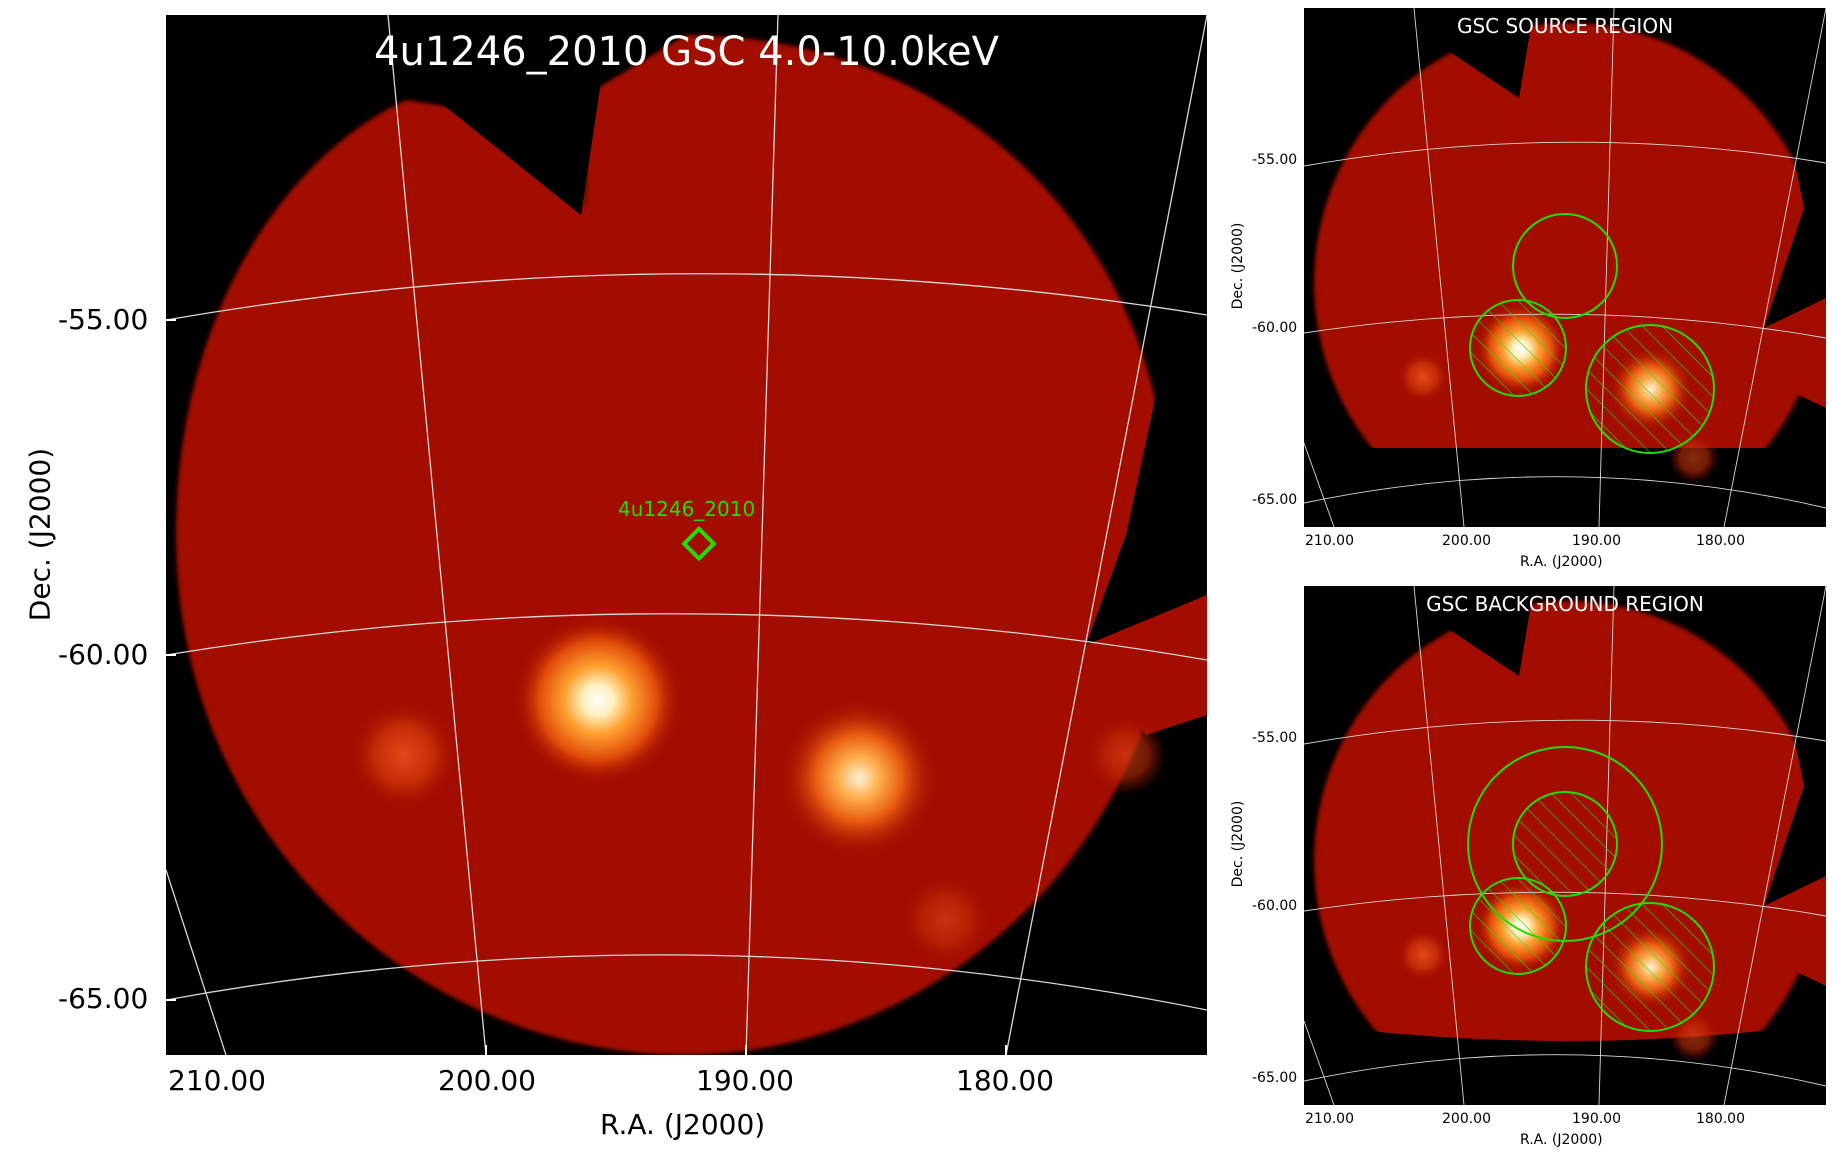  Describe the element at coordinates (1275, 160) in the screenshot. I see `src-y-tick-0: -55.00` at that location.